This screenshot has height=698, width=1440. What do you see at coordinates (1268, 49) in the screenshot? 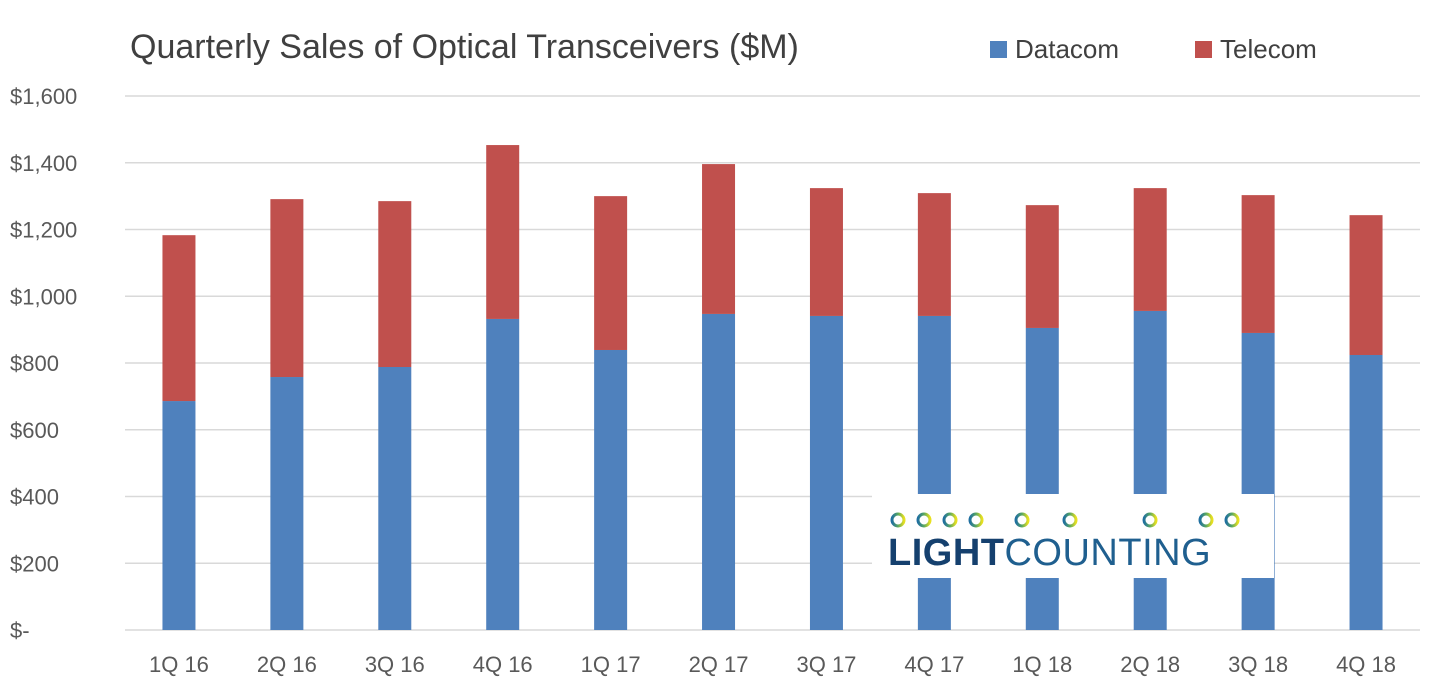
I see `legend-label: Telecom` at bounding box center [1268, 49].